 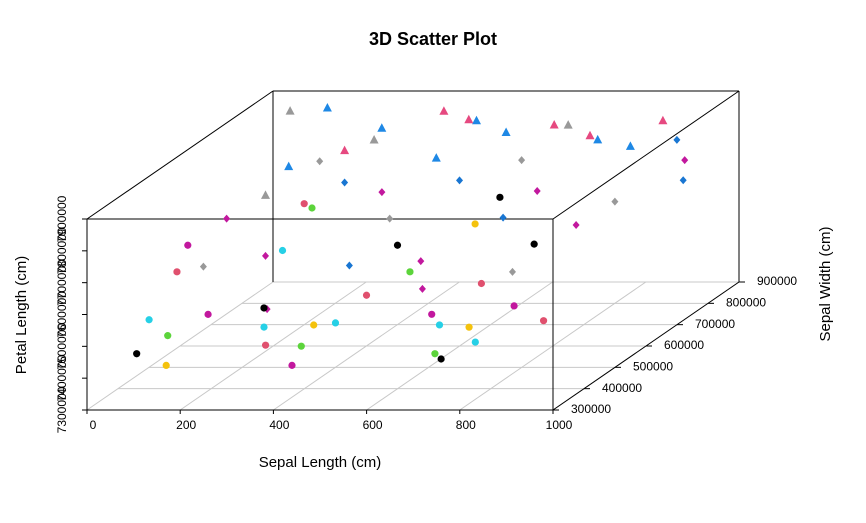 I want to click on x-axis-label: Sepal Length (cm), so click(x=320, y=462).